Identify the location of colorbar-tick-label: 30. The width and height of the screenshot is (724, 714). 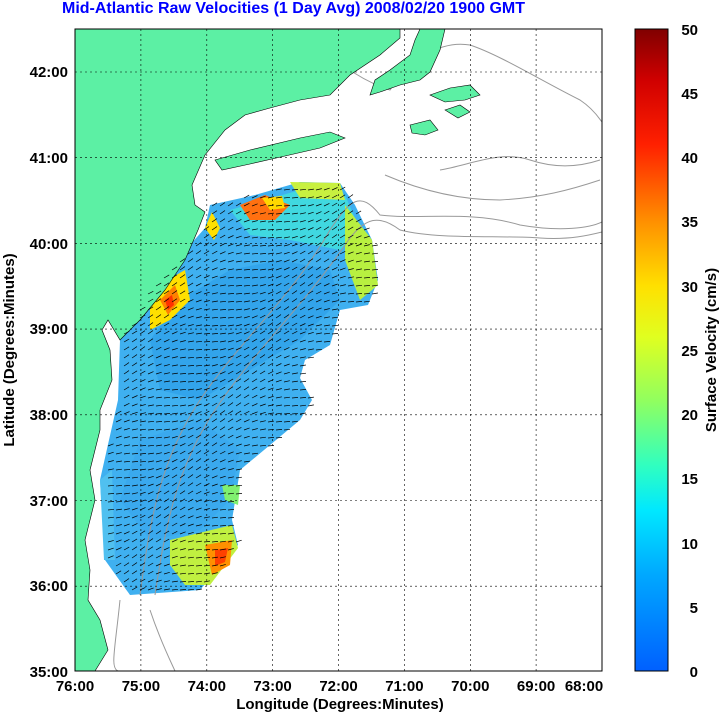
(689, 287).